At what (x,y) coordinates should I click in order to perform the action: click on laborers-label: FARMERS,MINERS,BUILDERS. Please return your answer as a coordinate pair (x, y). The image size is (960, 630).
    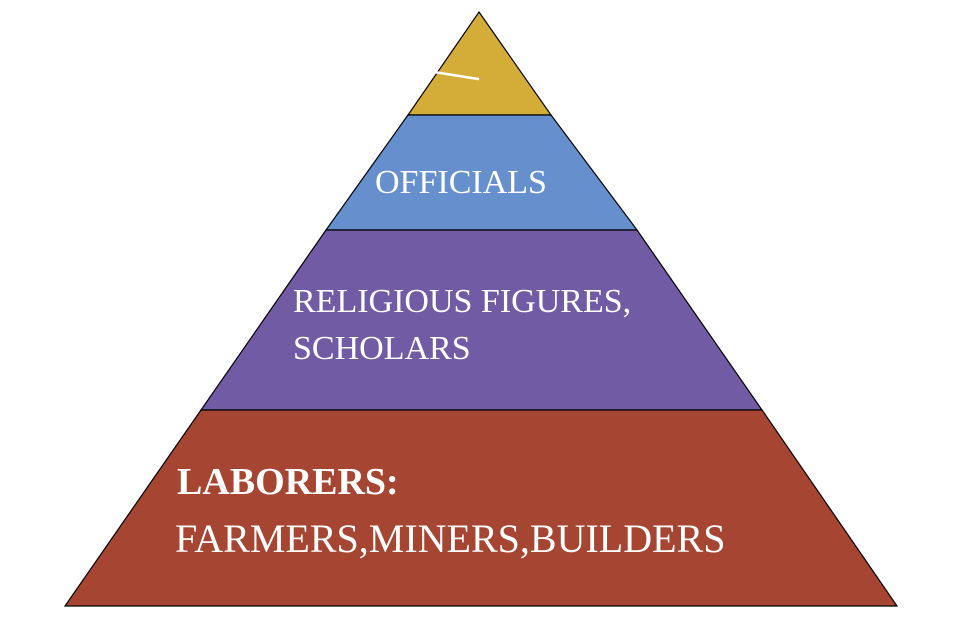
    Looking at the image, I should click on (450, 538).